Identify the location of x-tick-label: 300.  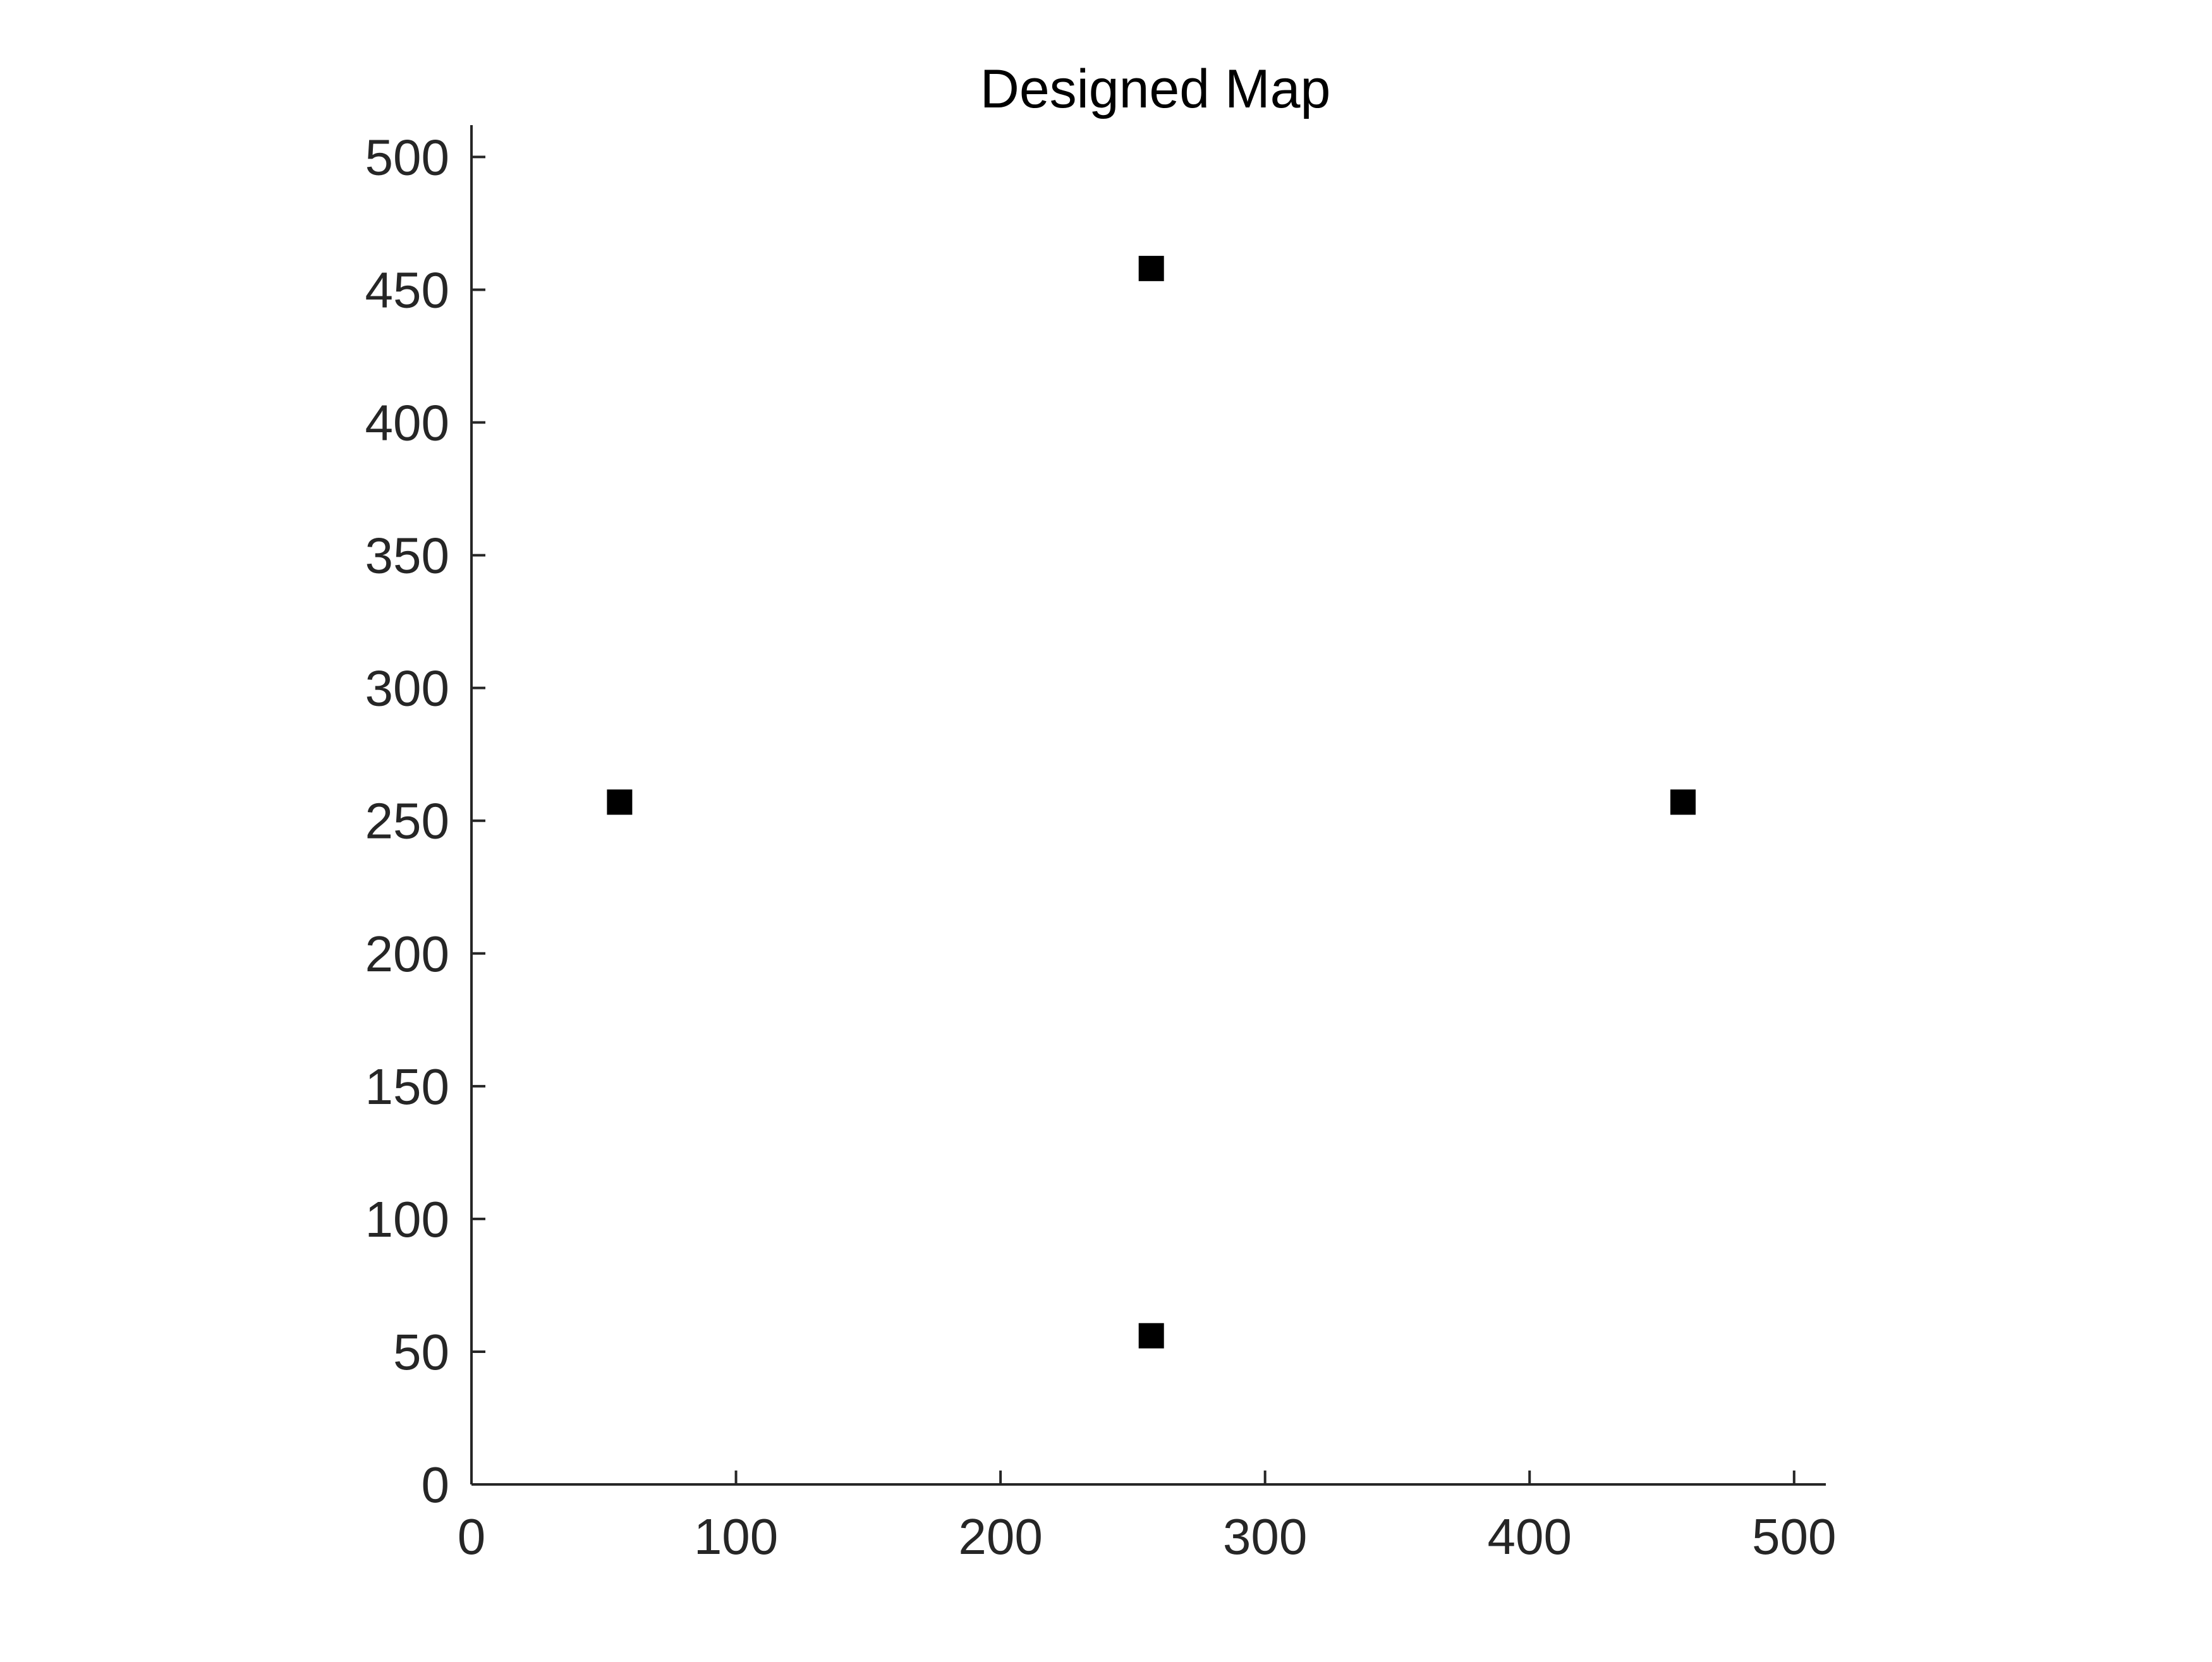
(1265, 1536).